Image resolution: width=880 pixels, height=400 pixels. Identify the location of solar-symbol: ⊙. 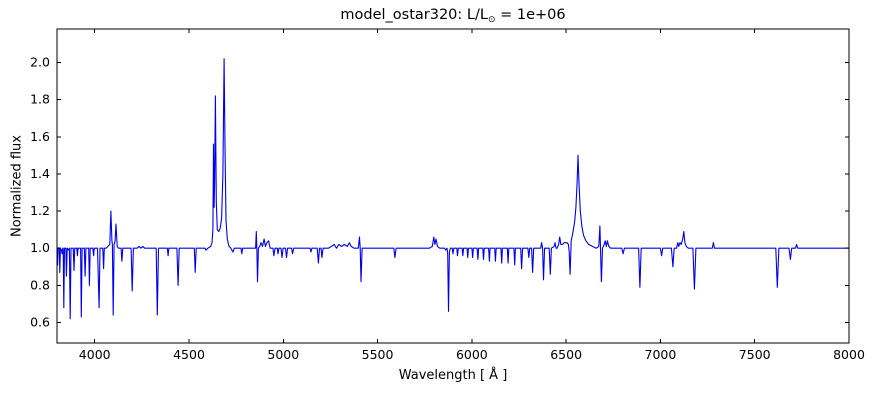
(491, 20).